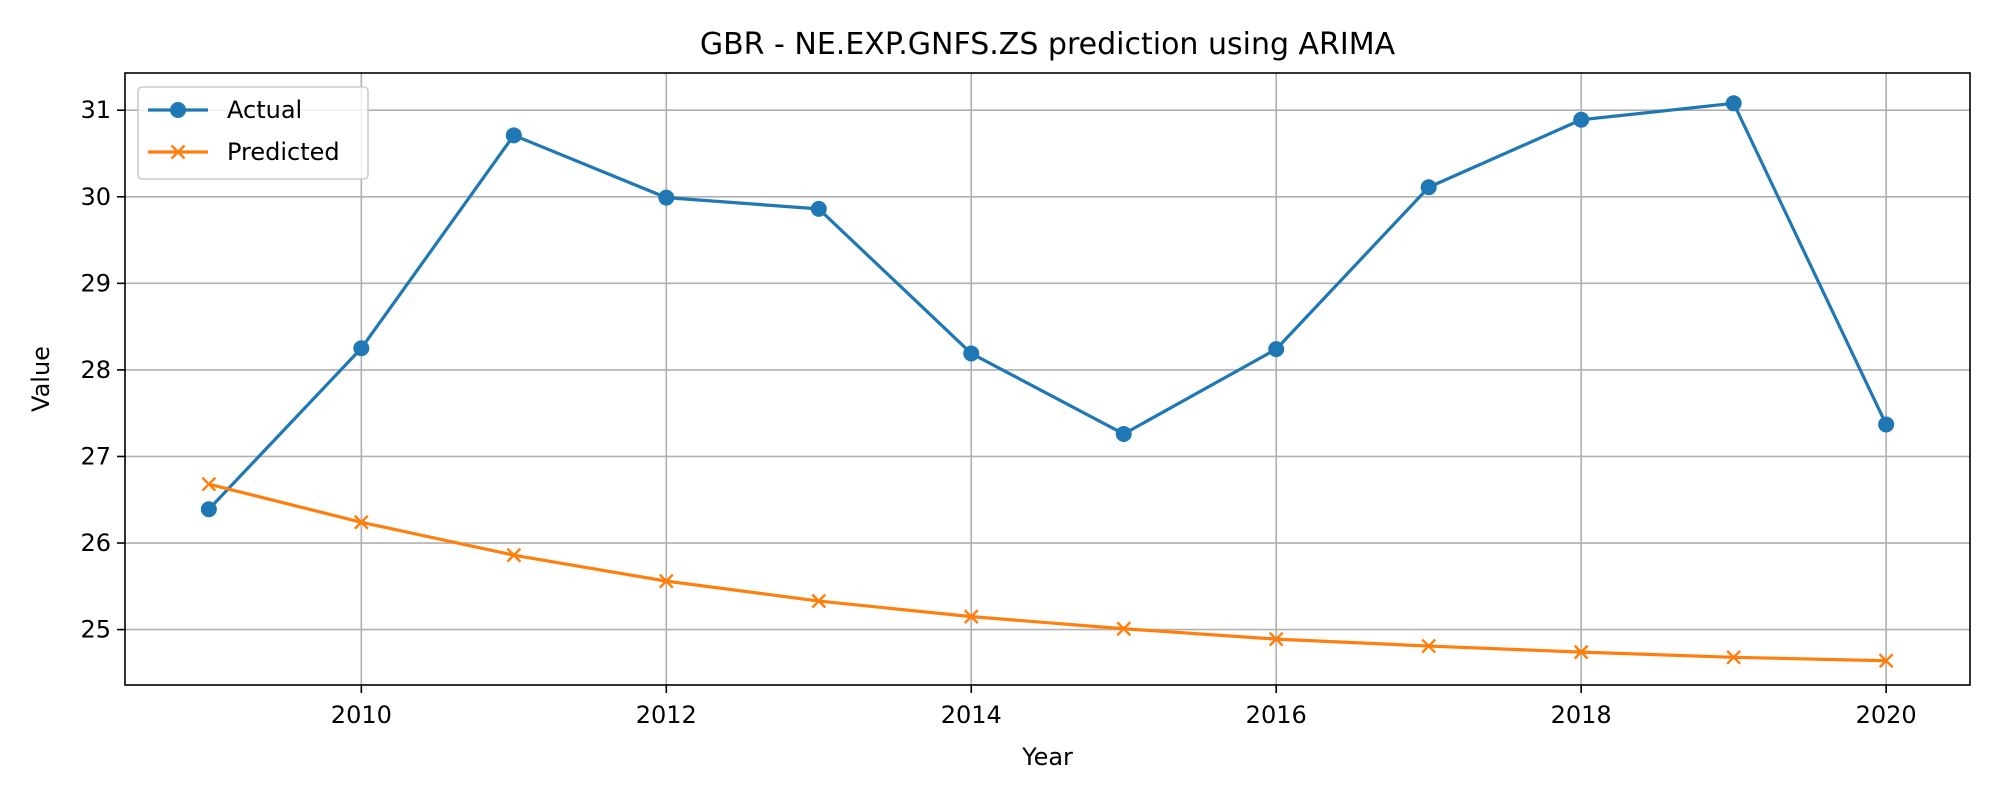 The image size is (2000, 800). I want to click on x-tick-label: 2018, so click(1581, 715).